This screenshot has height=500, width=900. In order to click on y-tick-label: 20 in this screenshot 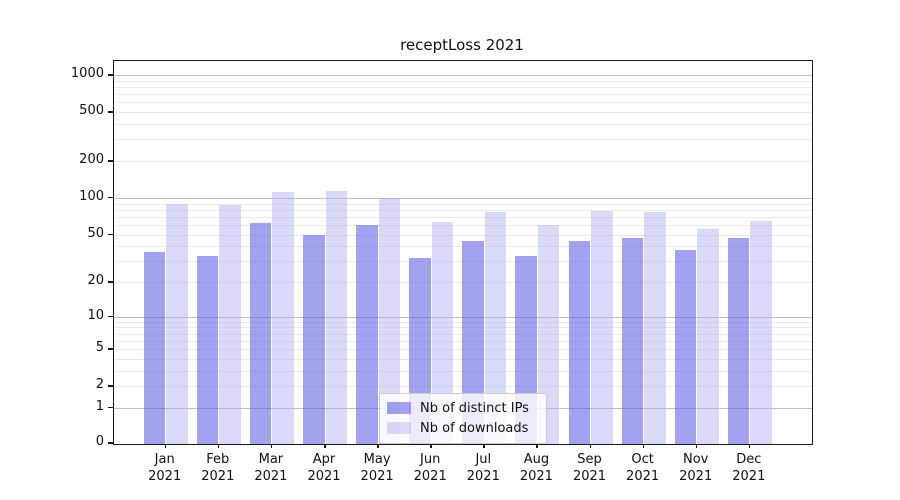, I will do `click(95, 280)`.